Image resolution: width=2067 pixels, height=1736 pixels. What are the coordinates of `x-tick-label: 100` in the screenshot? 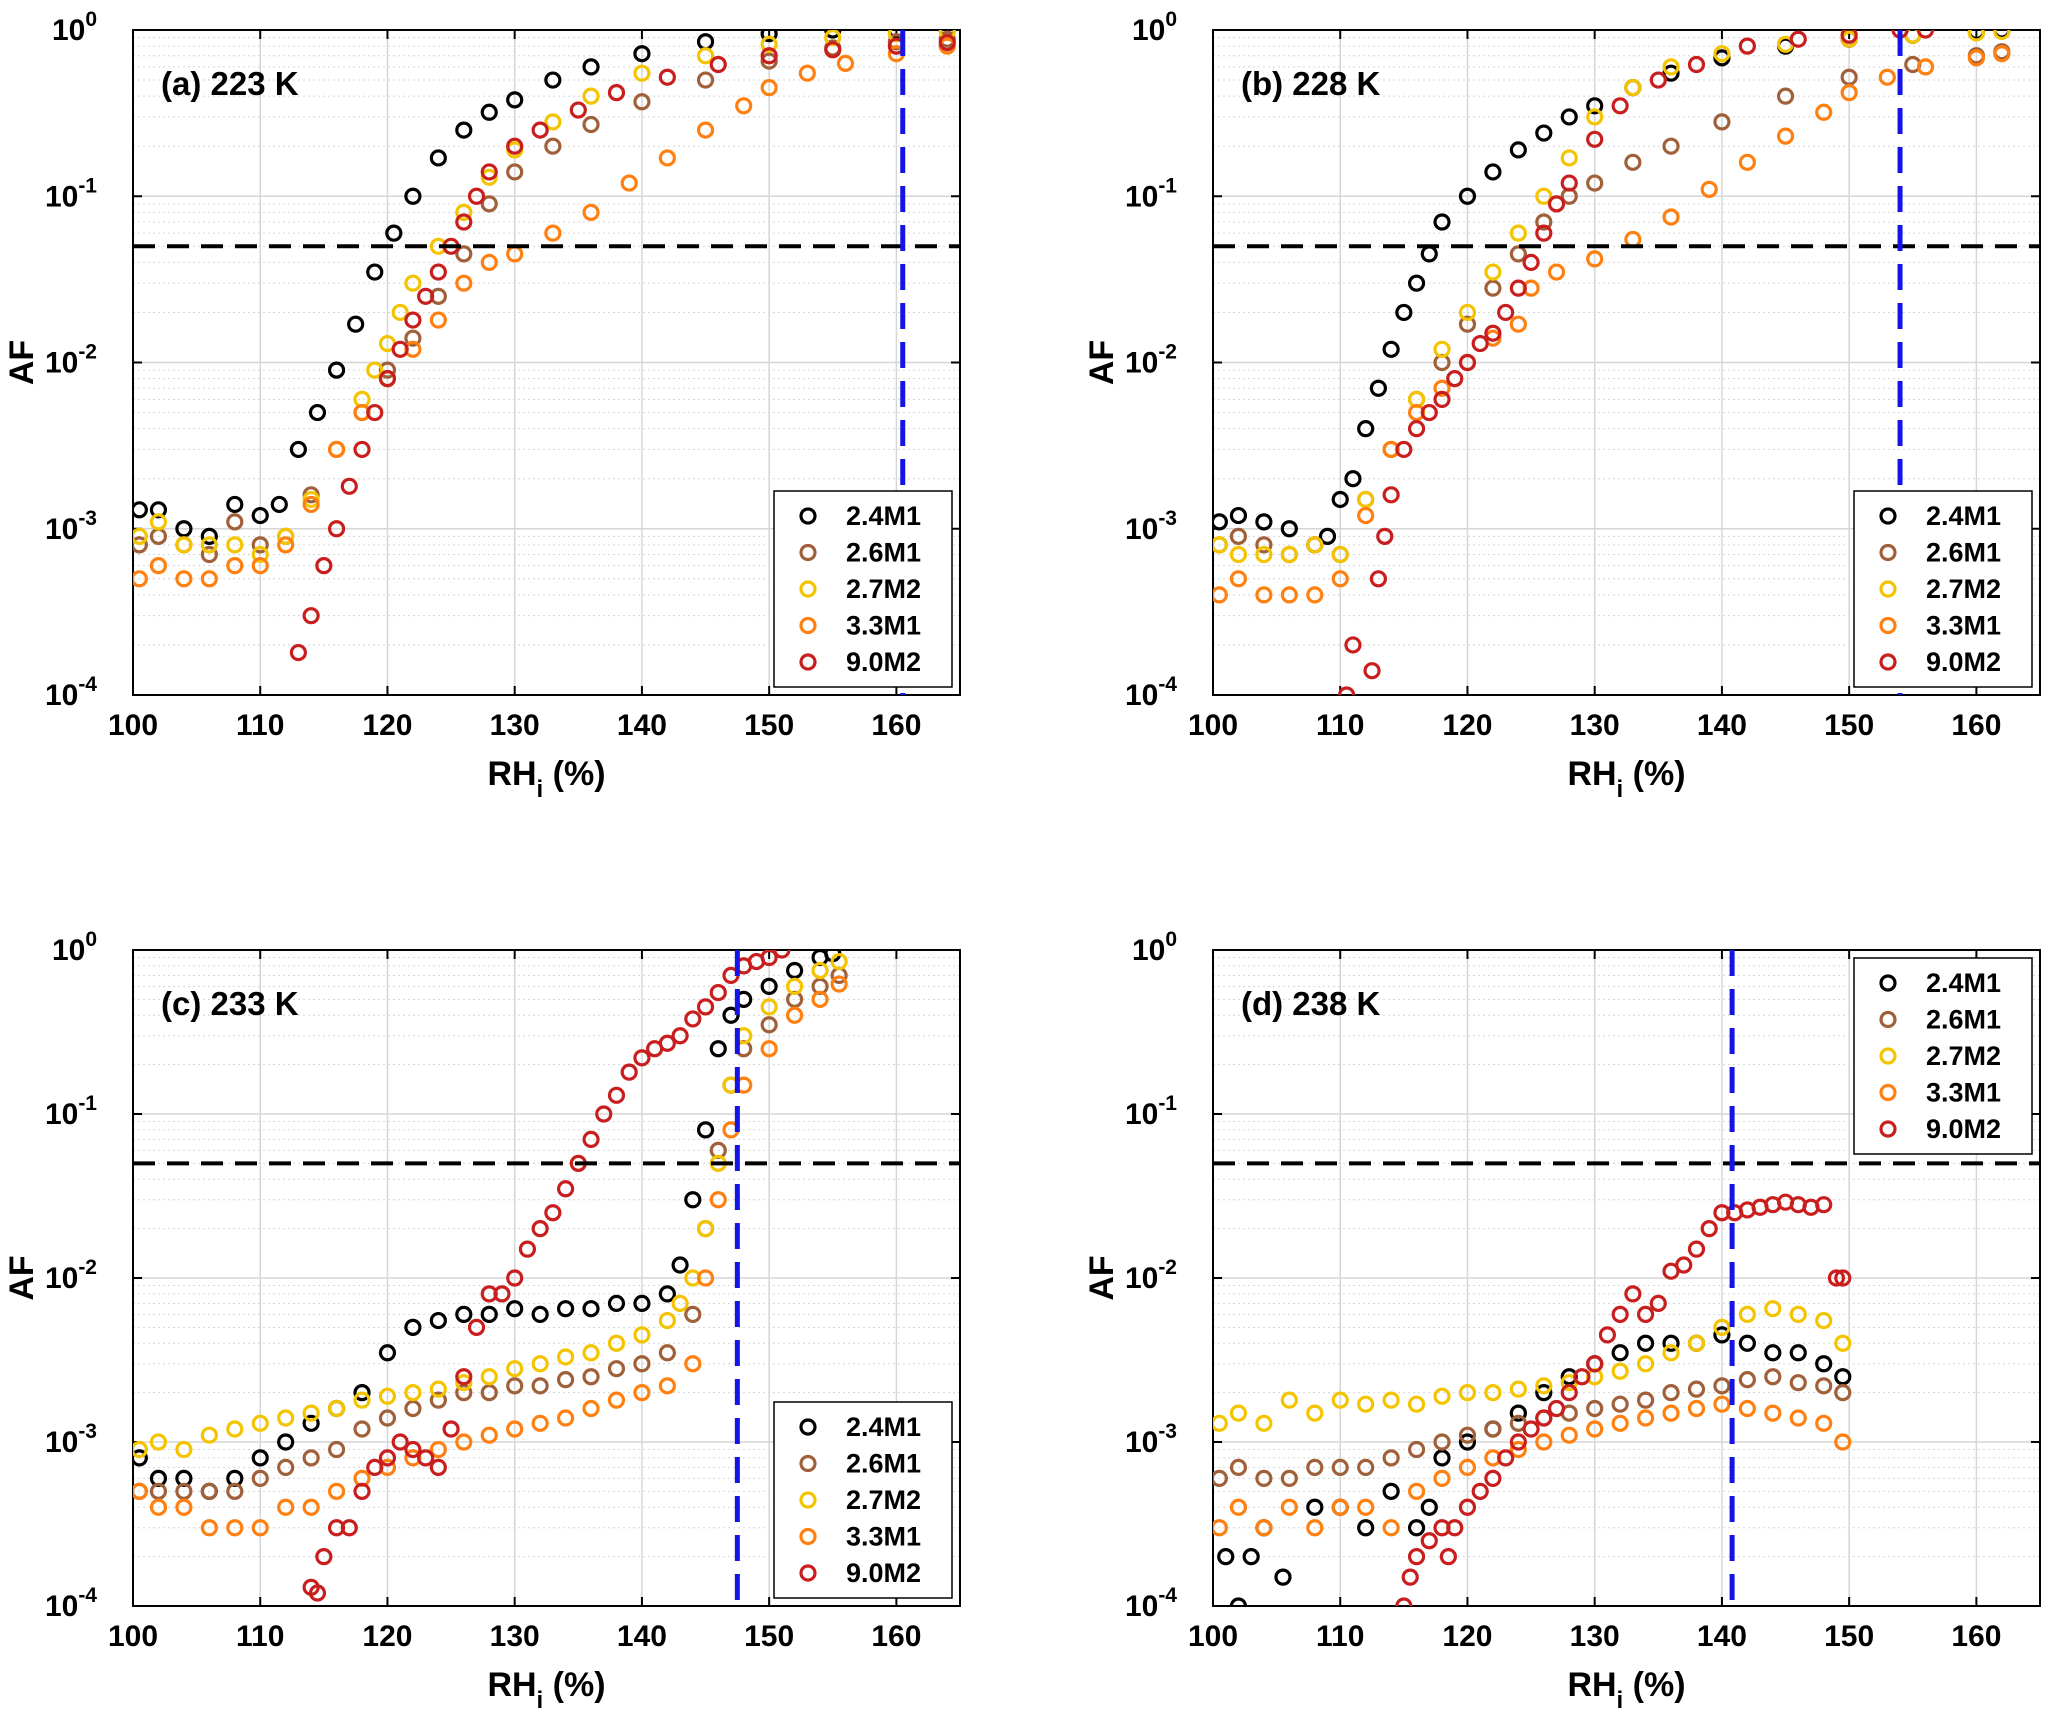 It's located at (1213, 725).